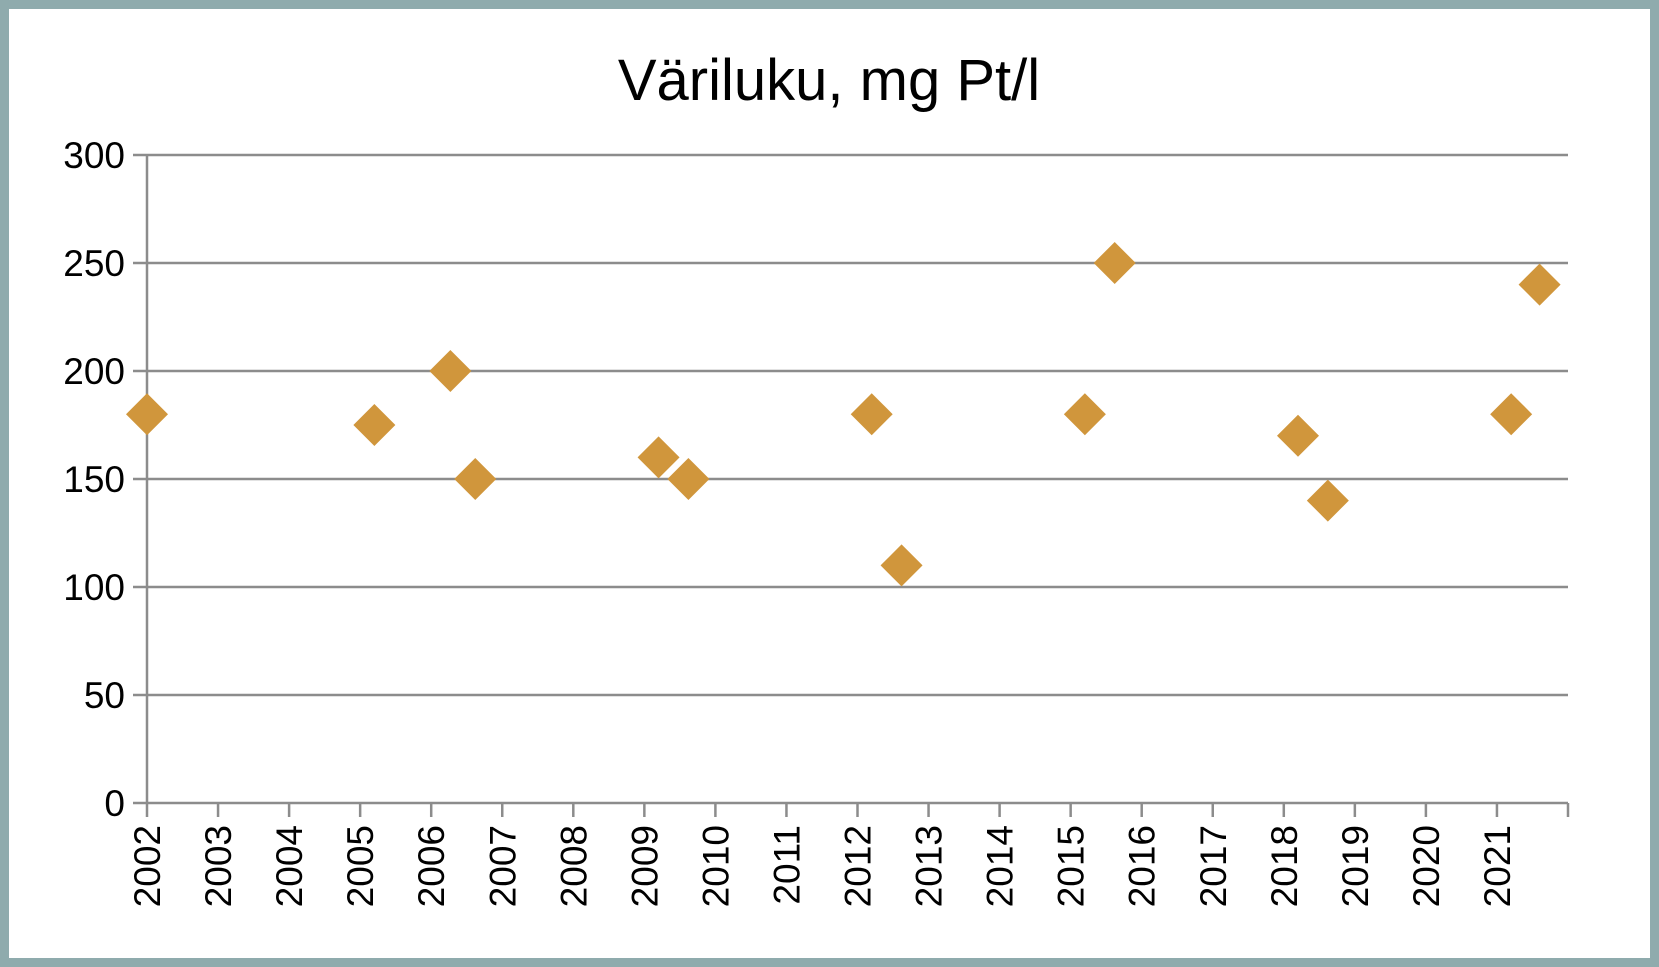  What do you see at coordinates (147, 866) in the screenshot?
I see `x-tick-label: 2002` at bounding box center [147, 866].